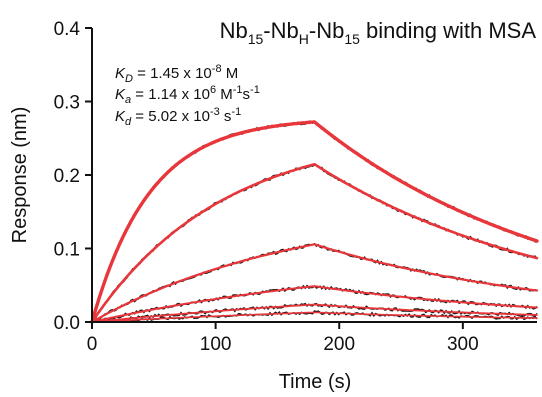 The width and height of the screenshot is (542, 397). Describe the element at coordinates (187, 95) in the screenshot. I see `param-ka: Ka = 1.14 x 106 M-1s-1` at that location.